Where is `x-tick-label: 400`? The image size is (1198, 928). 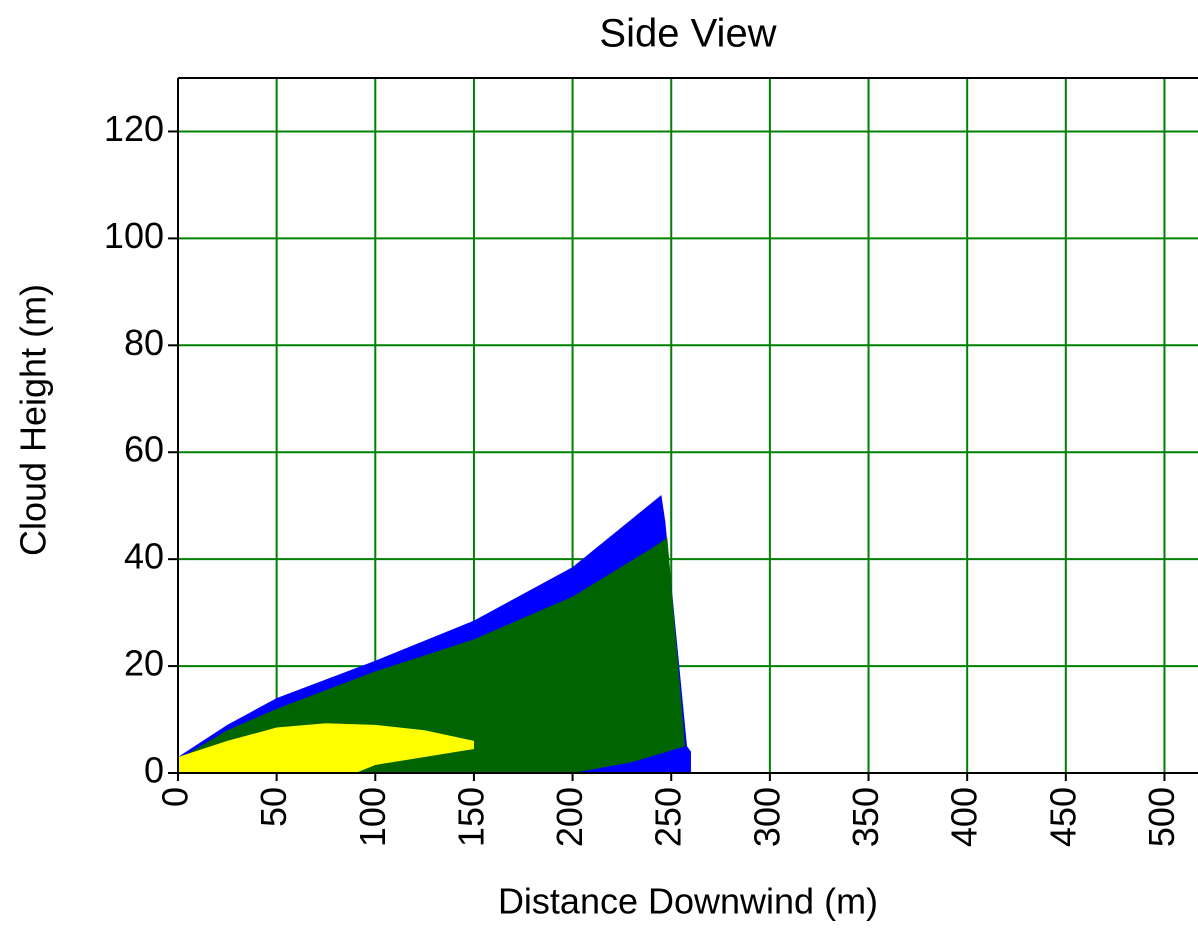
x-tick-label: 400 is located at coordinates (964, 817).